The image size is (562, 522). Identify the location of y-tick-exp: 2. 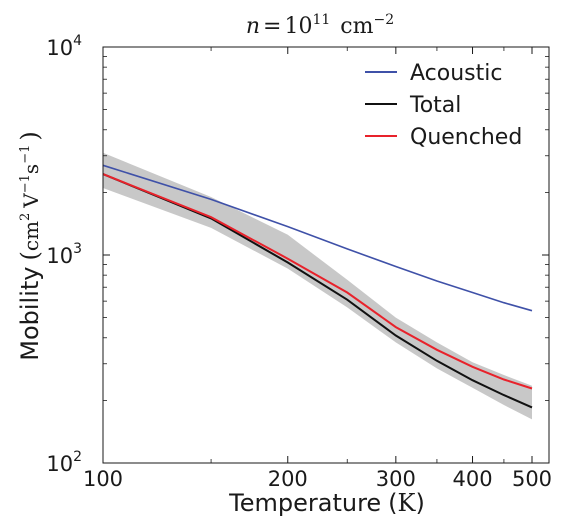
(77, 457).